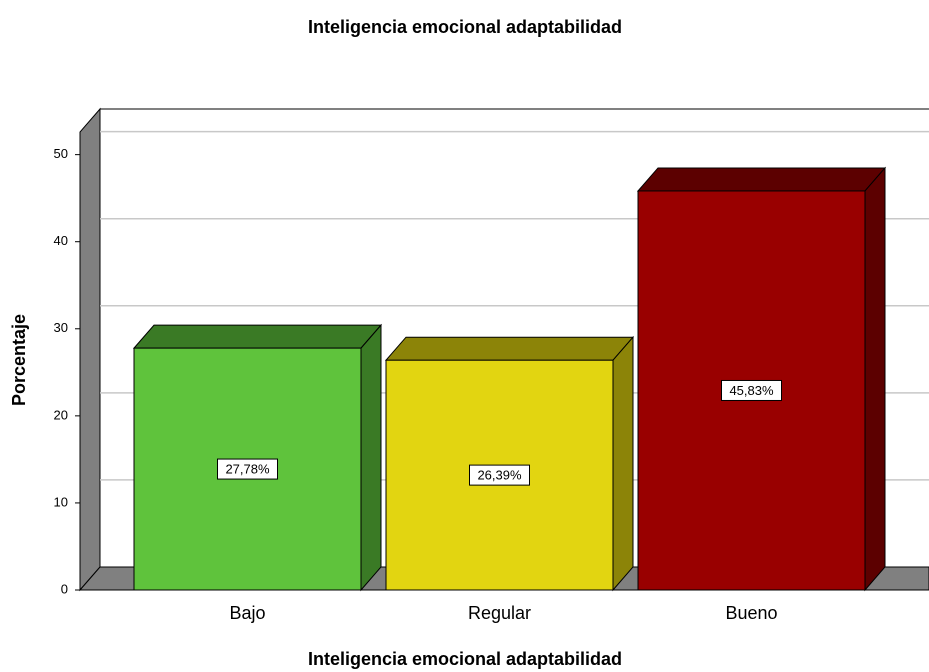 The height and width of the screenshot is (672, 929). What do you see at coordinates (751, 613) in the screenshot?
I see `x-tick-label: Bueno` at bounding box center [751, 613].